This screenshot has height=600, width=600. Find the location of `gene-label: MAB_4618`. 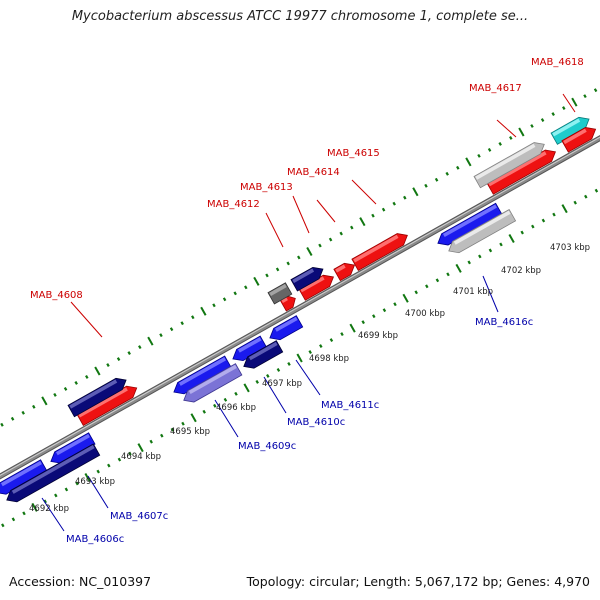

gene-label: MAB_4618 is located at coordinates (557, 62).